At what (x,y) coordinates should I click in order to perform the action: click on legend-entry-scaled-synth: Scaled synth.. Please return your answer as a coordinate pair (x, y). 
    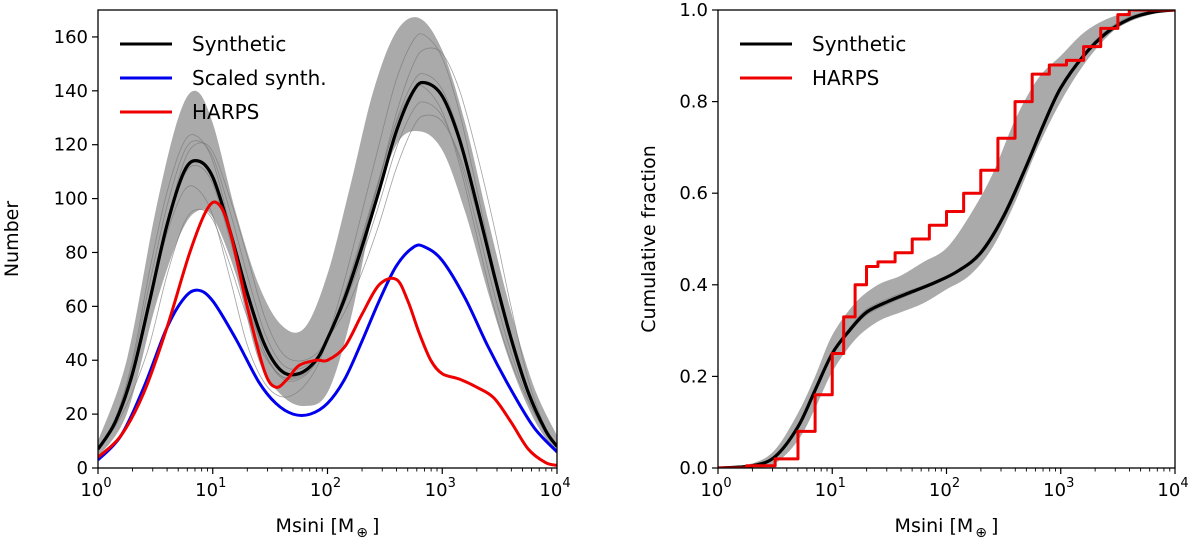
    Looking at the image, I should click on (223, 78).